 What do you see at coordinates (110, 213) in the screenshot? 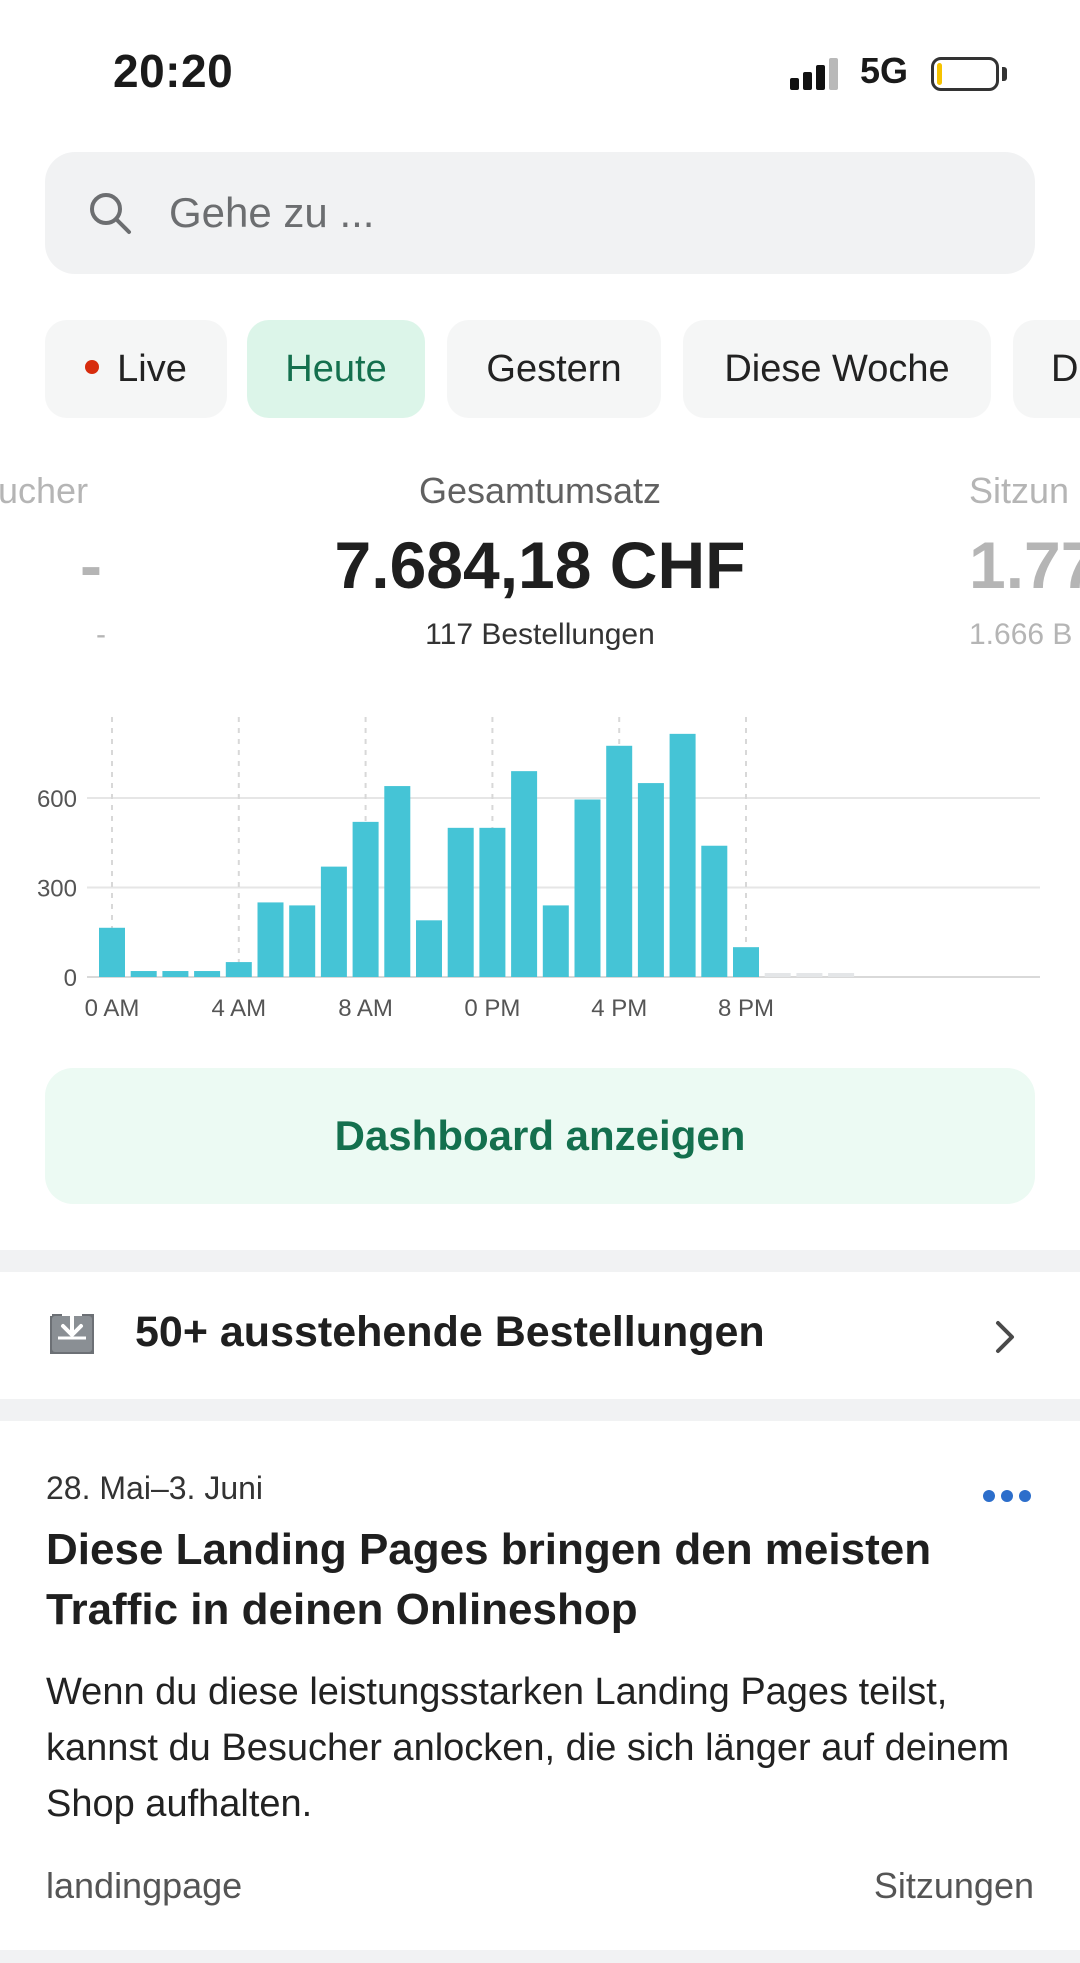
I see `search-icon` at bounding box center [110, 213].